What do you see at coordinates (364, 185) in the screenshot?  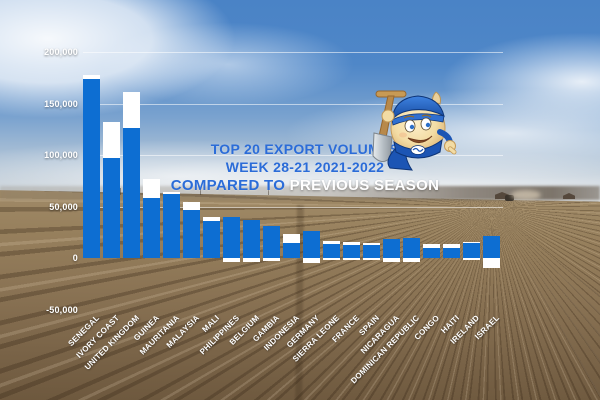 I see `chart-title-line3-highlight: PREVIOUS SEASON` at bounding box center [364, 185].